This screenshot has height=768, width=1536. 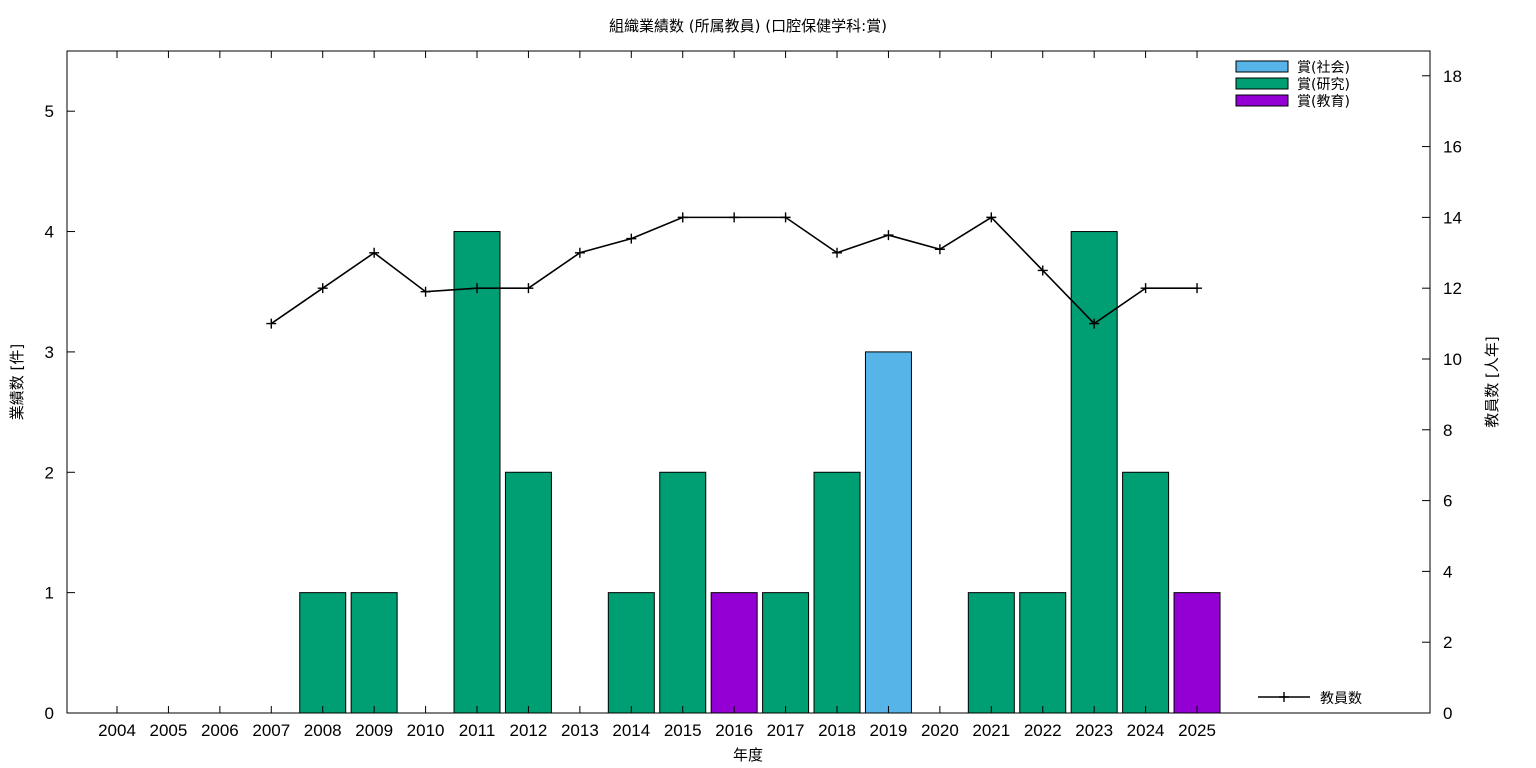 I want to click on legend-label-2: 賞(教育), so click(x=1323, y=102).